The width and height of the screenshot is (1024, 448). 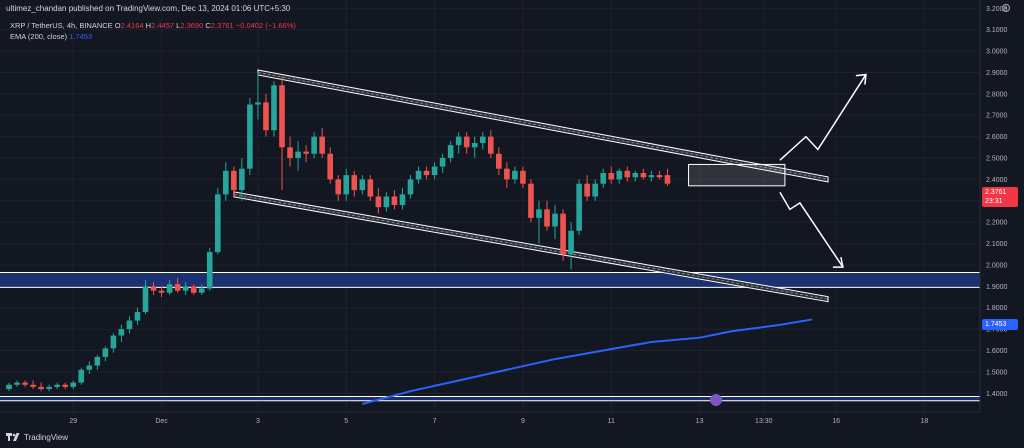 I want to click on consolidation-box, so click(x=737, y=175).